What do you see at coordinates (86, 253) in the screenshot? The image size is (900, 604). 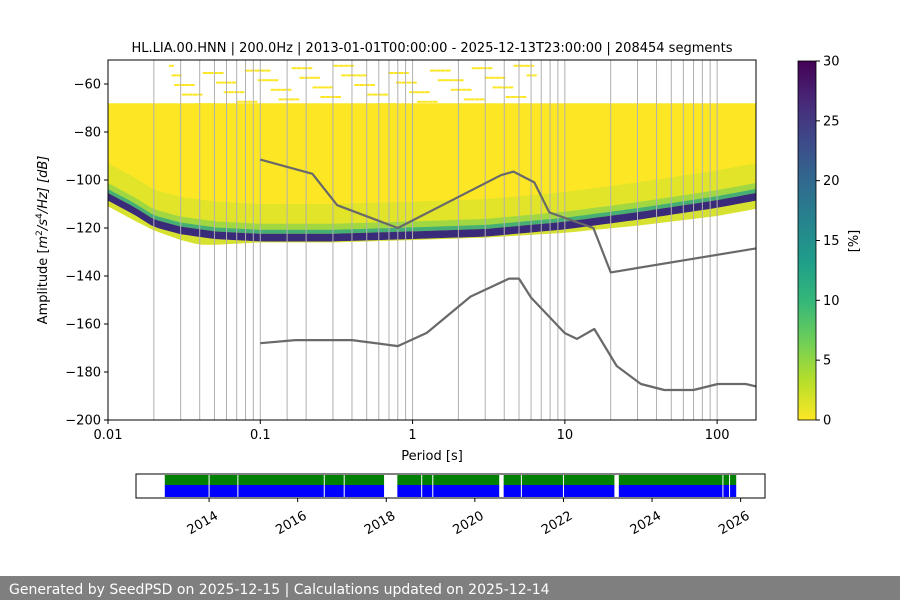 I see `y-axis-ticks: −60 −80 −100 −120 −140 −160 −180 −200` at bounding box center [86, 253].